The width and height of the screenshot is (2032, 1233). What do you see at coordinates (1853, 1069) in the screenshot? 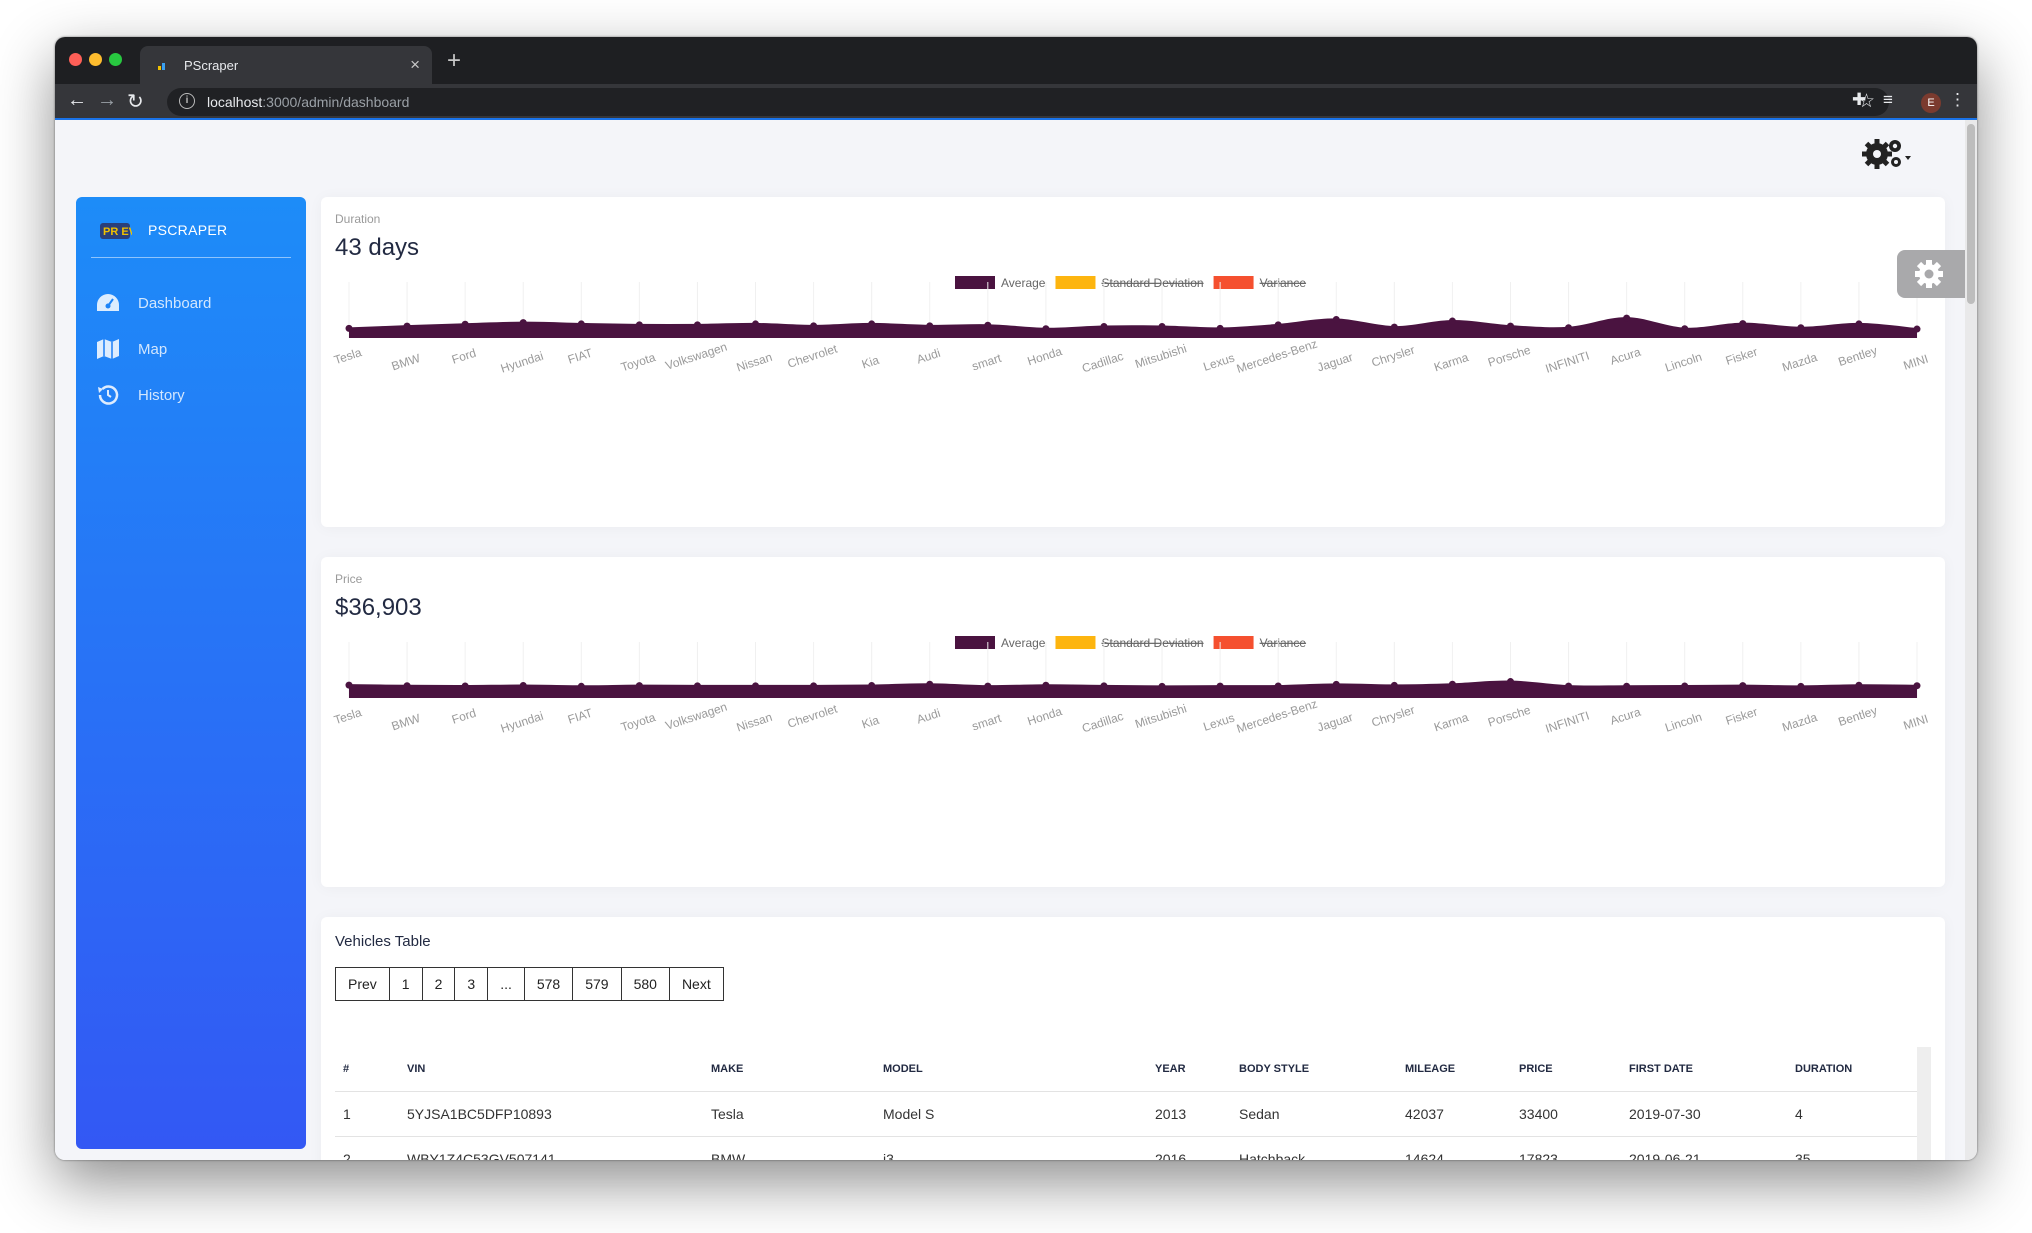
I see `column-header: DURATION` at bounding box center [1853, 1069].